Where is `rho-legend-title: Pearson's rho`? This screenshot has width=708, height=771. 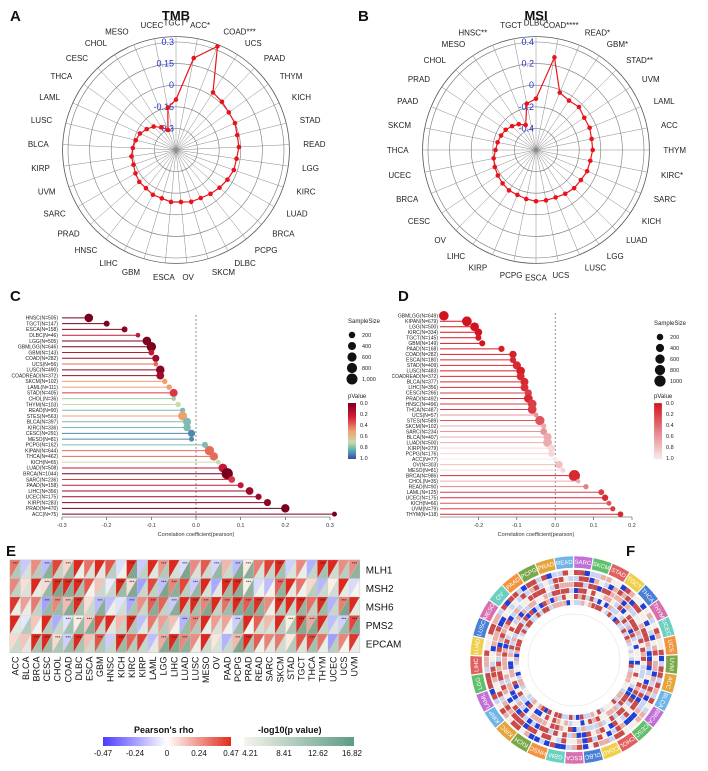
rho-legend-title: Pearson's rho is located at coordinates (164, 730).